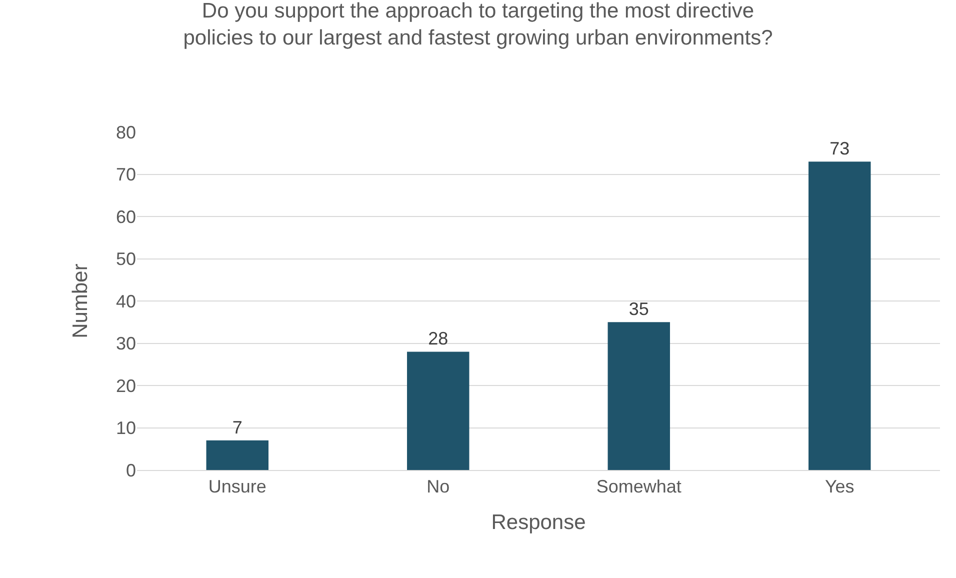 Image resolution: width=956 pixels, height=578 pixels. Describe the element at coordinates (237, 486) in the screenshot. I see `x-tick-label: Unsure` at that location.